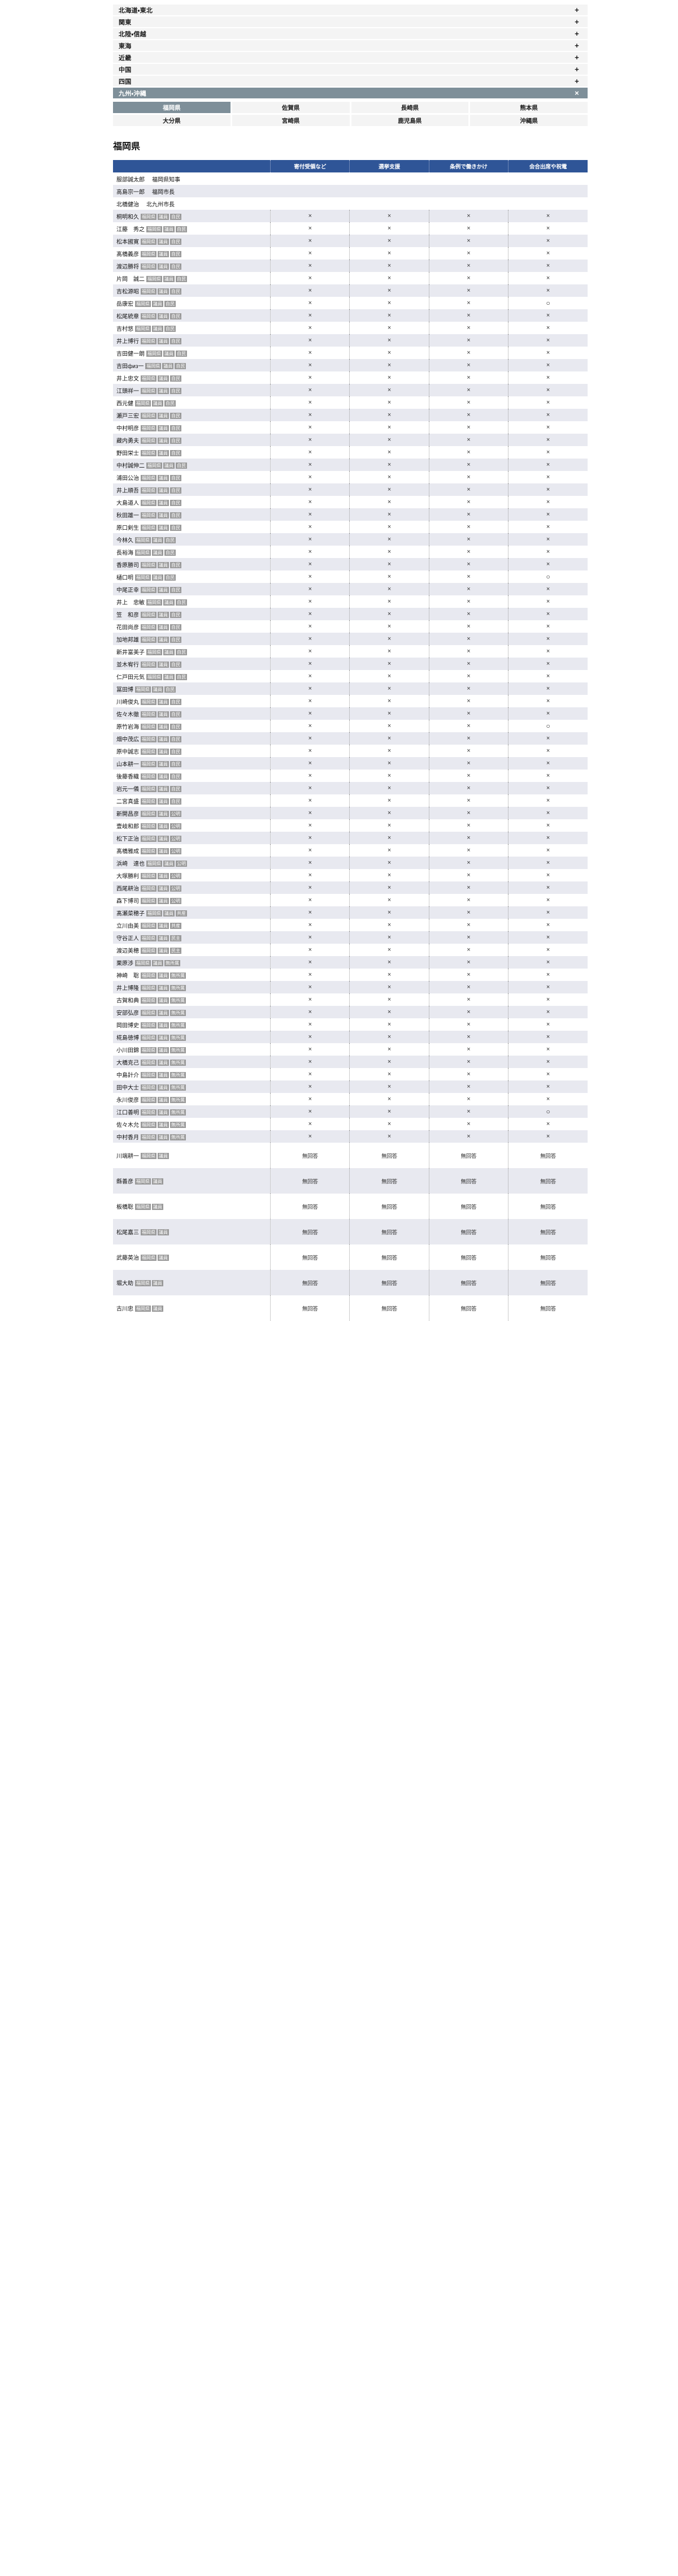 The width and height of the screenshot is (678, 2576). What do you see at coordinates (127, 1025) in the screenshot?
I see `person-name: 岡田博史` at bounding box center [127, 1025].